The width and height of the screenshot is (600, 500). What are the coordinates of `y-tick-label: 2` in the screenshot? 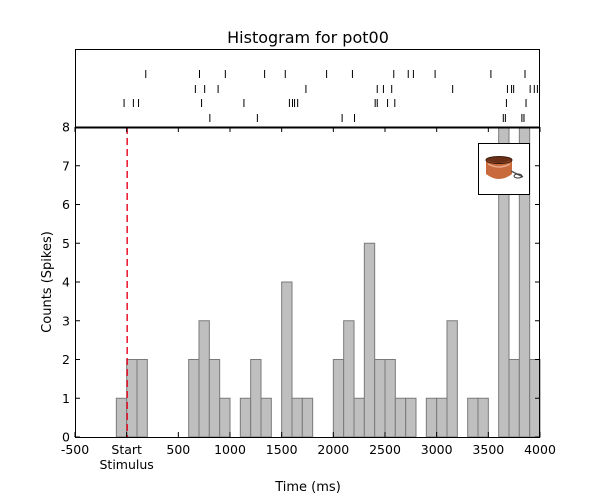 It's located at (66, 359).